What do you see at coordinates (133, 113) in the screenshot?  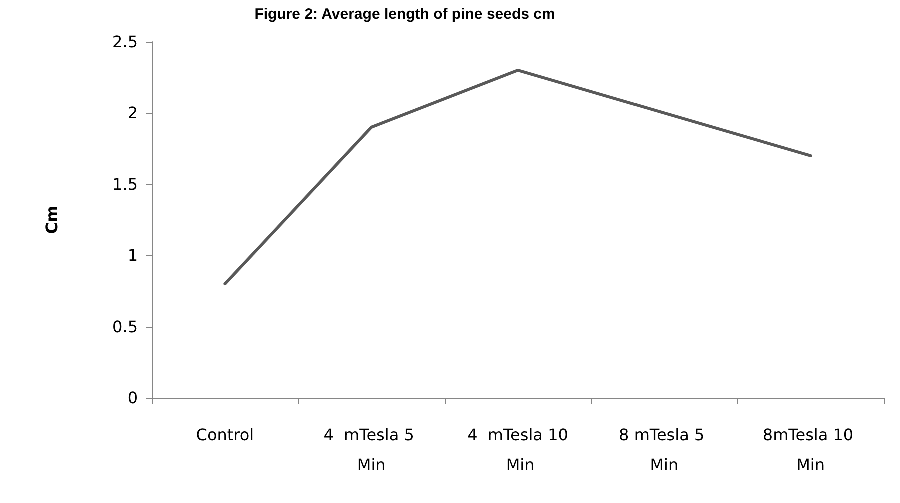 I see `y-tick-label: 2` at bounding box center [133, 113].